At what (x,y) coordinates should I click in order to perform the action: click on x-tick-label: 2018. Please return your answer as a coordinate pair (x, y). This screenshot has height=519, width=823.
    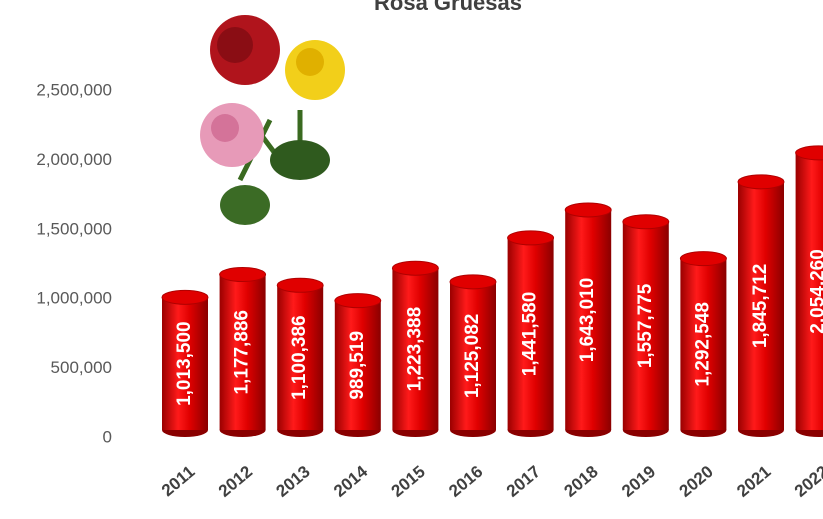
    Looking at the image, I should click on (580, 481).